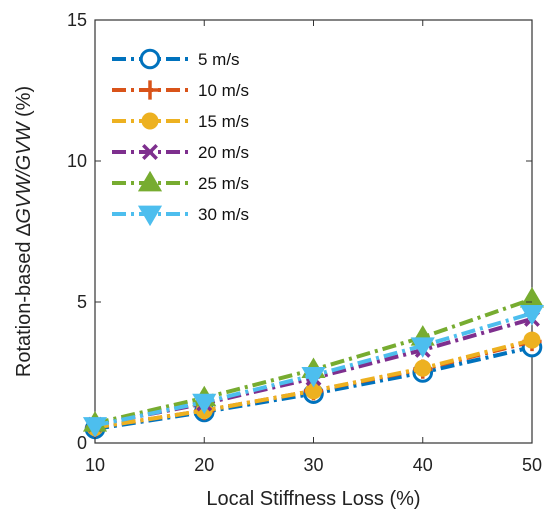  Describe the element at coordinates (532, 465) in the screenshot. I see `x-tick-label: 50` at that location.